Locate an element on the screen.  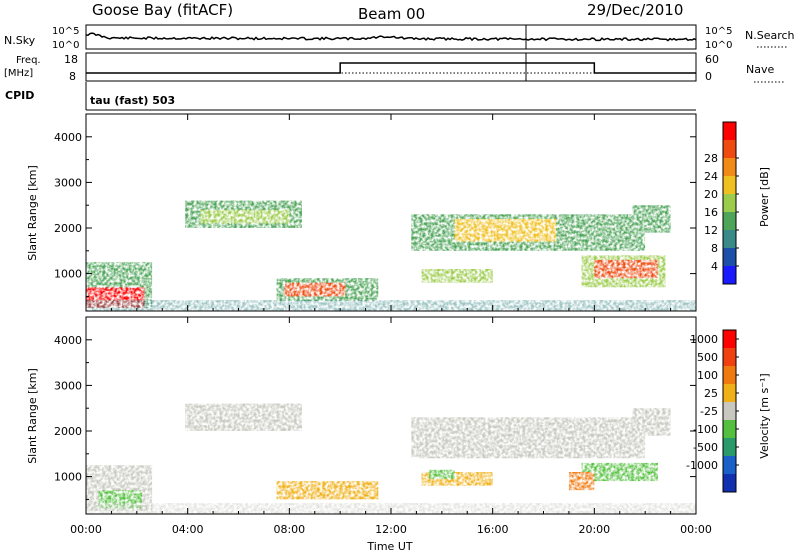
x-tick-label: 08:00 is located at coordinates (289, 529).